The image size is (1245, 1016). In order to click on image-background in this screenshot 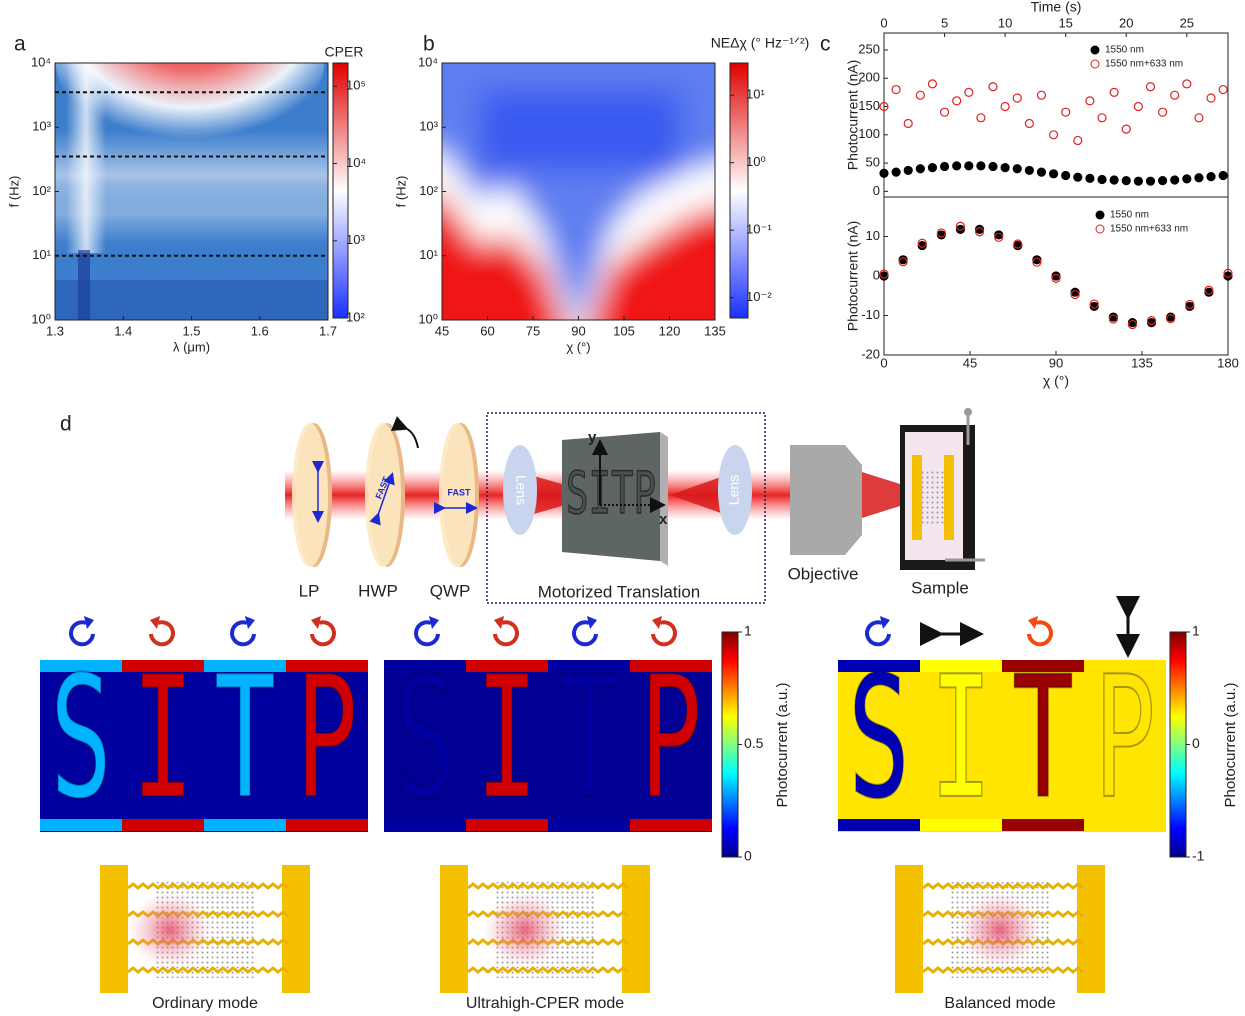, I will do `click(548, 746)`.